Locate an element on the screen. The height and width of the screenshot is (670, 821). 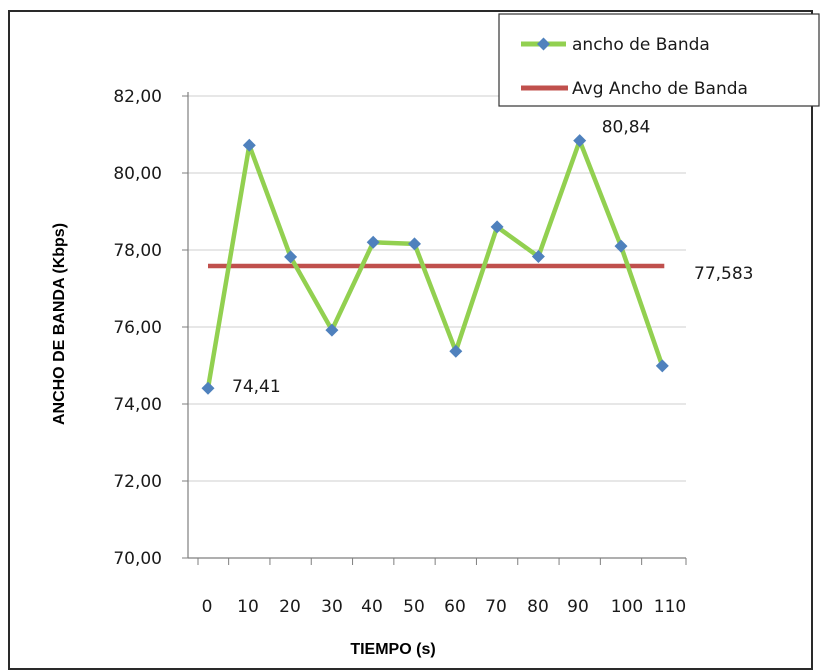
legend-box is located at coordinates (659, 60).